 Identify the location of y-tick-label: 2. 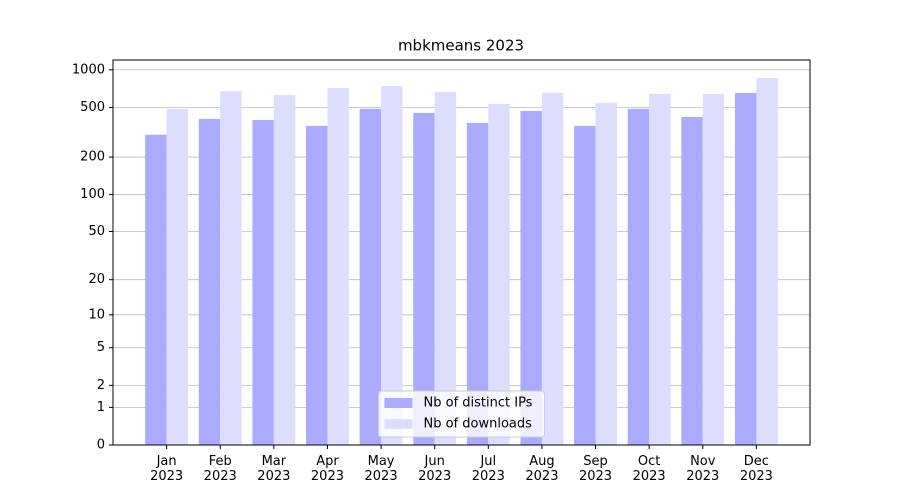
(101, 385).